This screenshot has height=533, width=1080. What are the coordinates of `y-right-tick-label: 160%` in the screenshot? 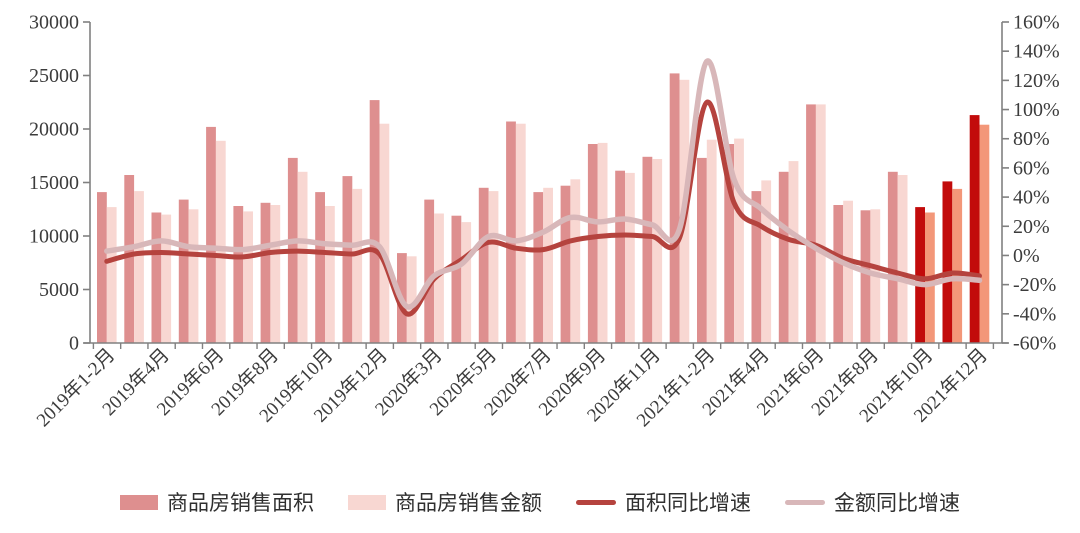 It's located at (1036, 23).